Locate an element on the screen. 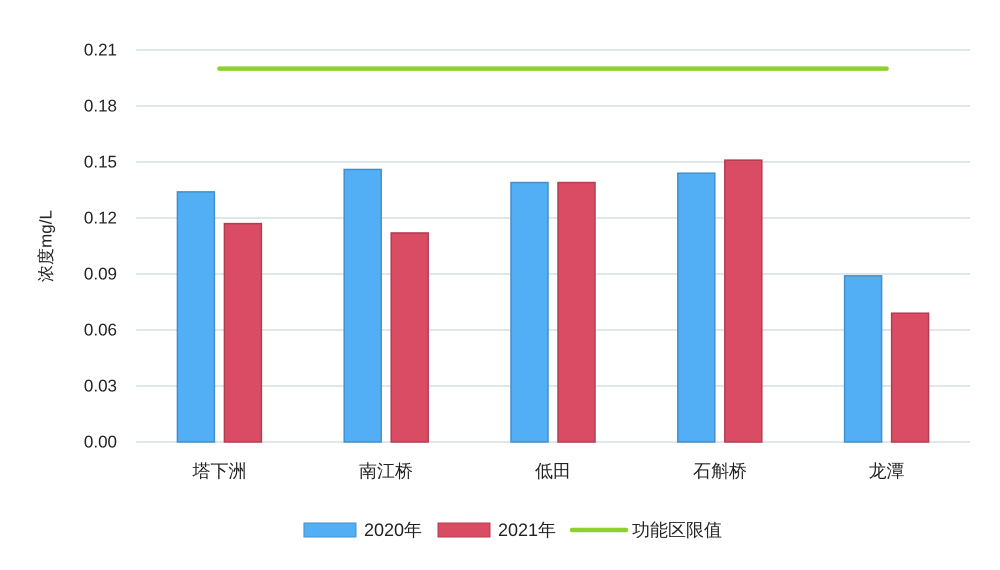 The width and height of the screenshot is (1000, 570). x-tick-label: 低田 is located at coordinates (553, 471).